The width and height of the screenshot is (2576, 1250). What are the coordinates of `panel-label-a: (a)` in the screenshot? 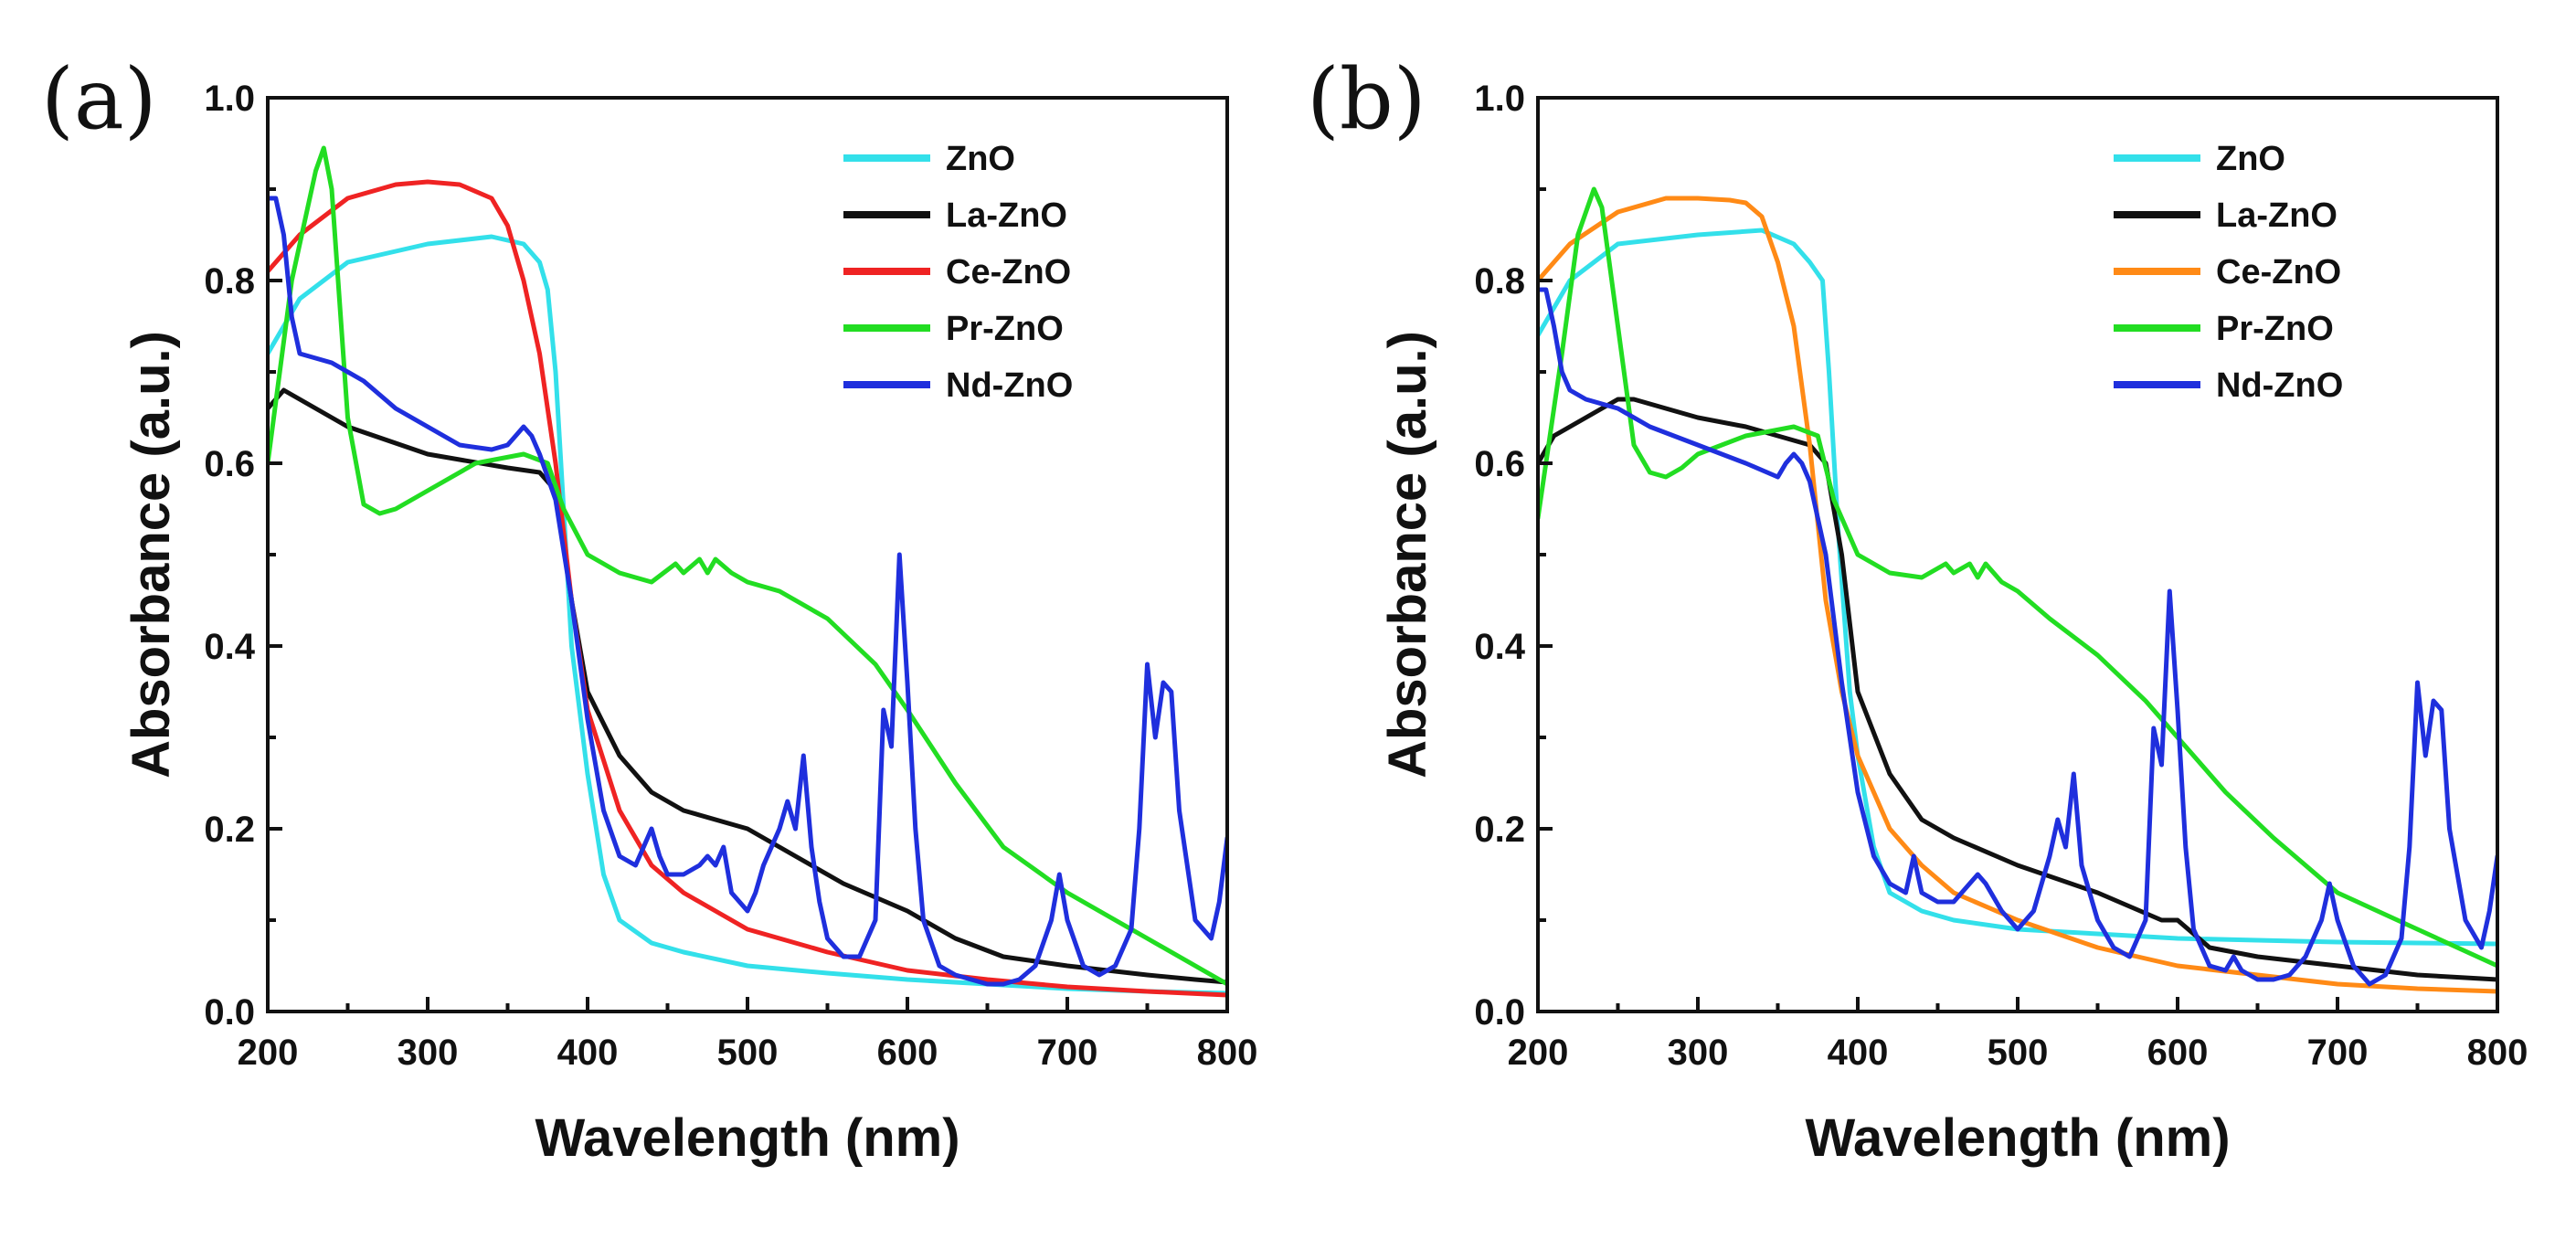 It's located at (99, 99).